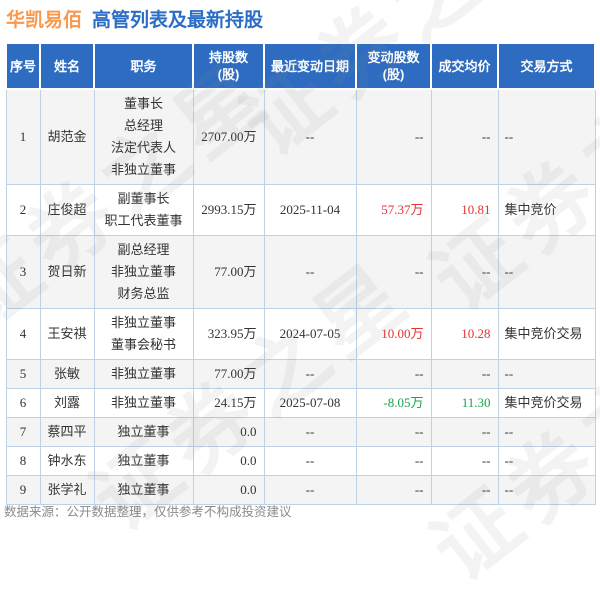 The image size is (600, 604). What do you see at coordinates (143, 272) in the screenshot?
I see `cell-position: 副总经理 非独立董事 财务总监` at bounding box center [143, 272].